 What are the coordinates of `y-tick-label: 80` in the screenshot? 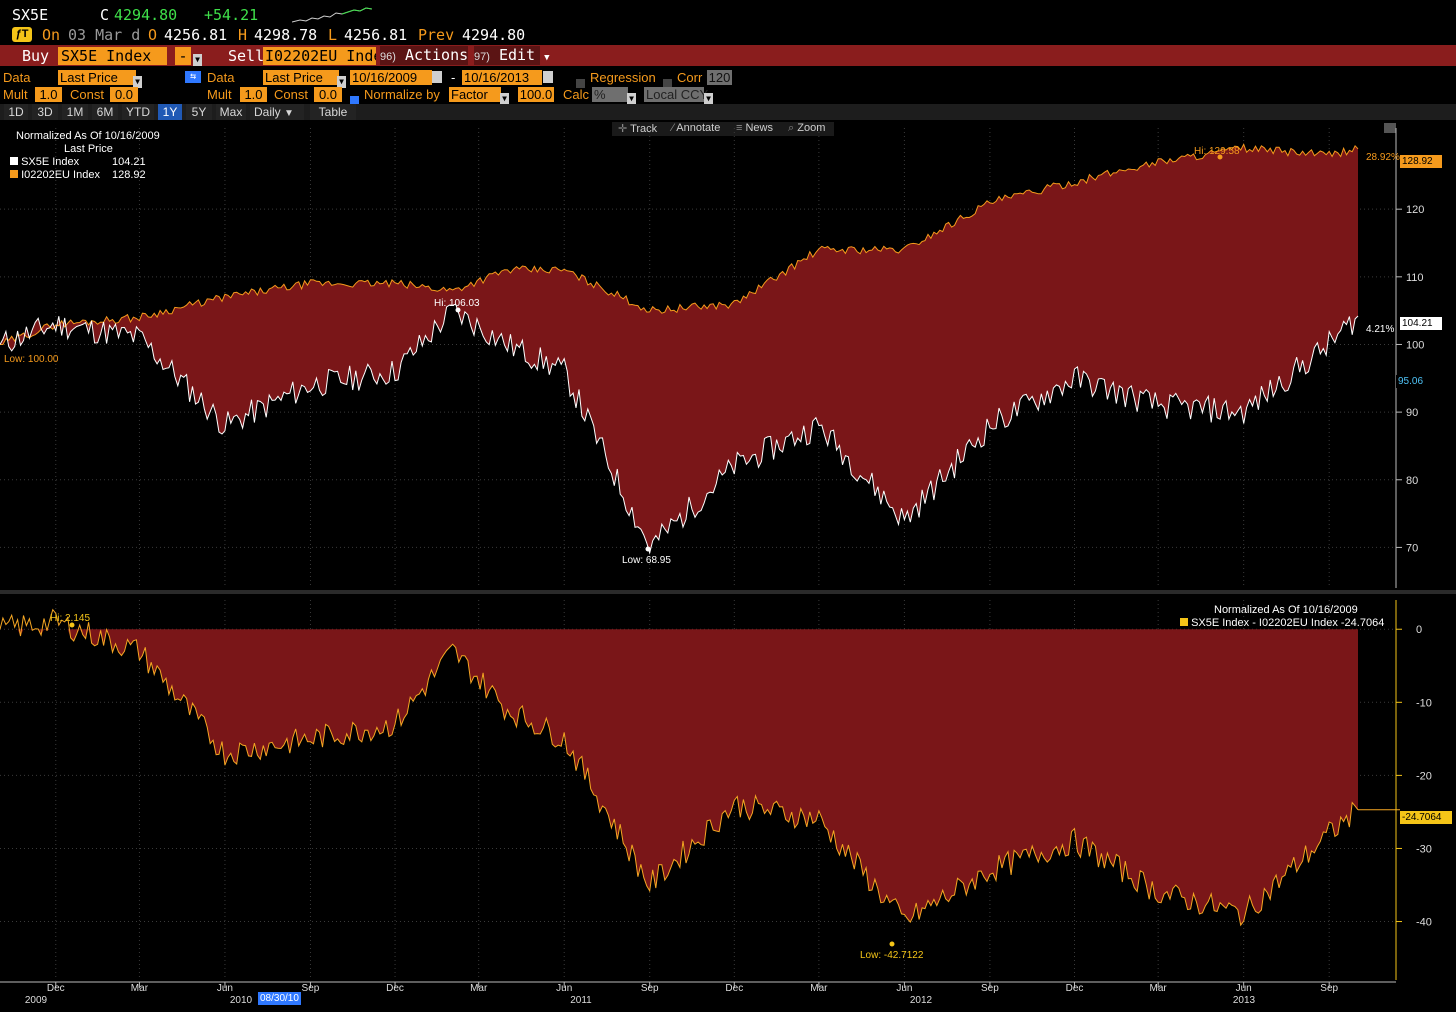 It's located at (1412, 481).